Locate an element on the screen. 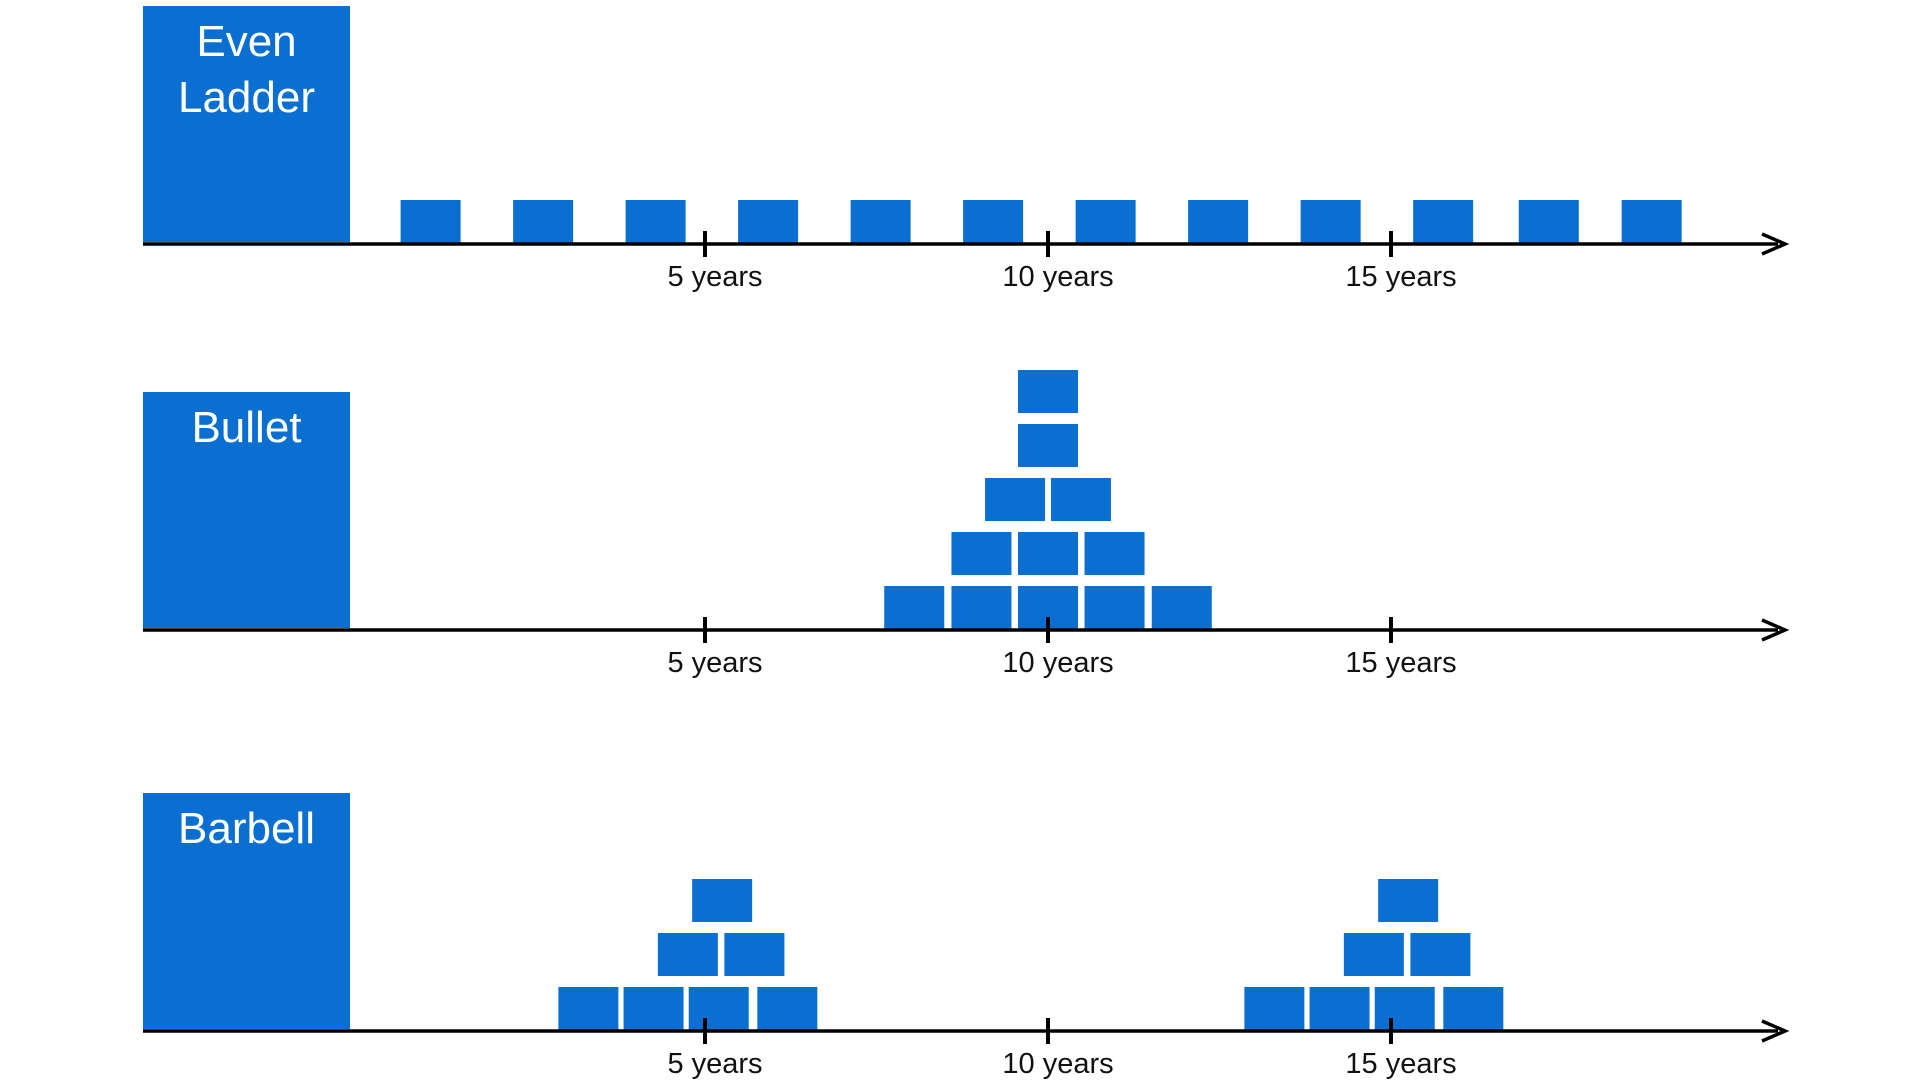 The height and width of the screenshot is (1080, 1920). panel-label-line: Ladder is located at coordinates (246, 97).